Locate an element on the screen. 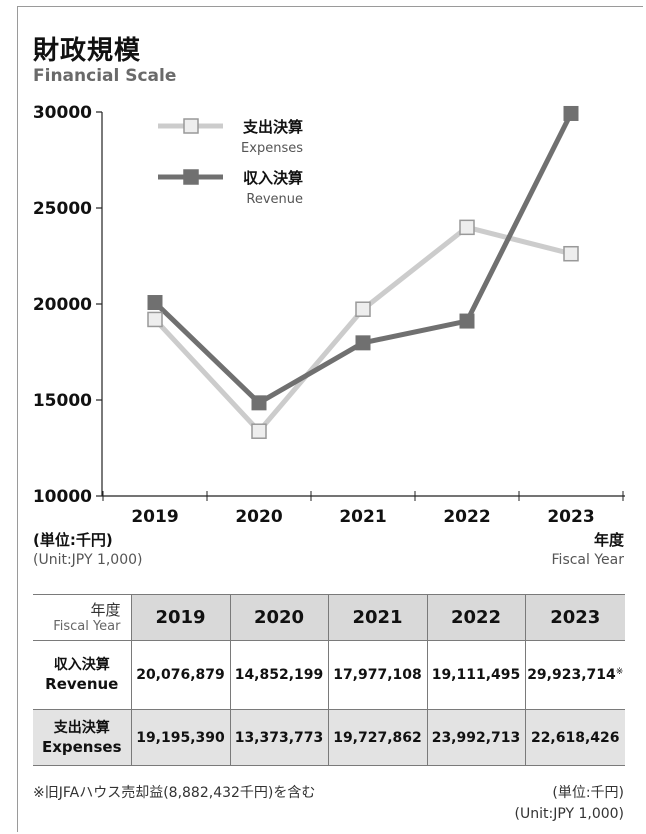  table-year-header: 2023 is located at coordinates (574, 617).